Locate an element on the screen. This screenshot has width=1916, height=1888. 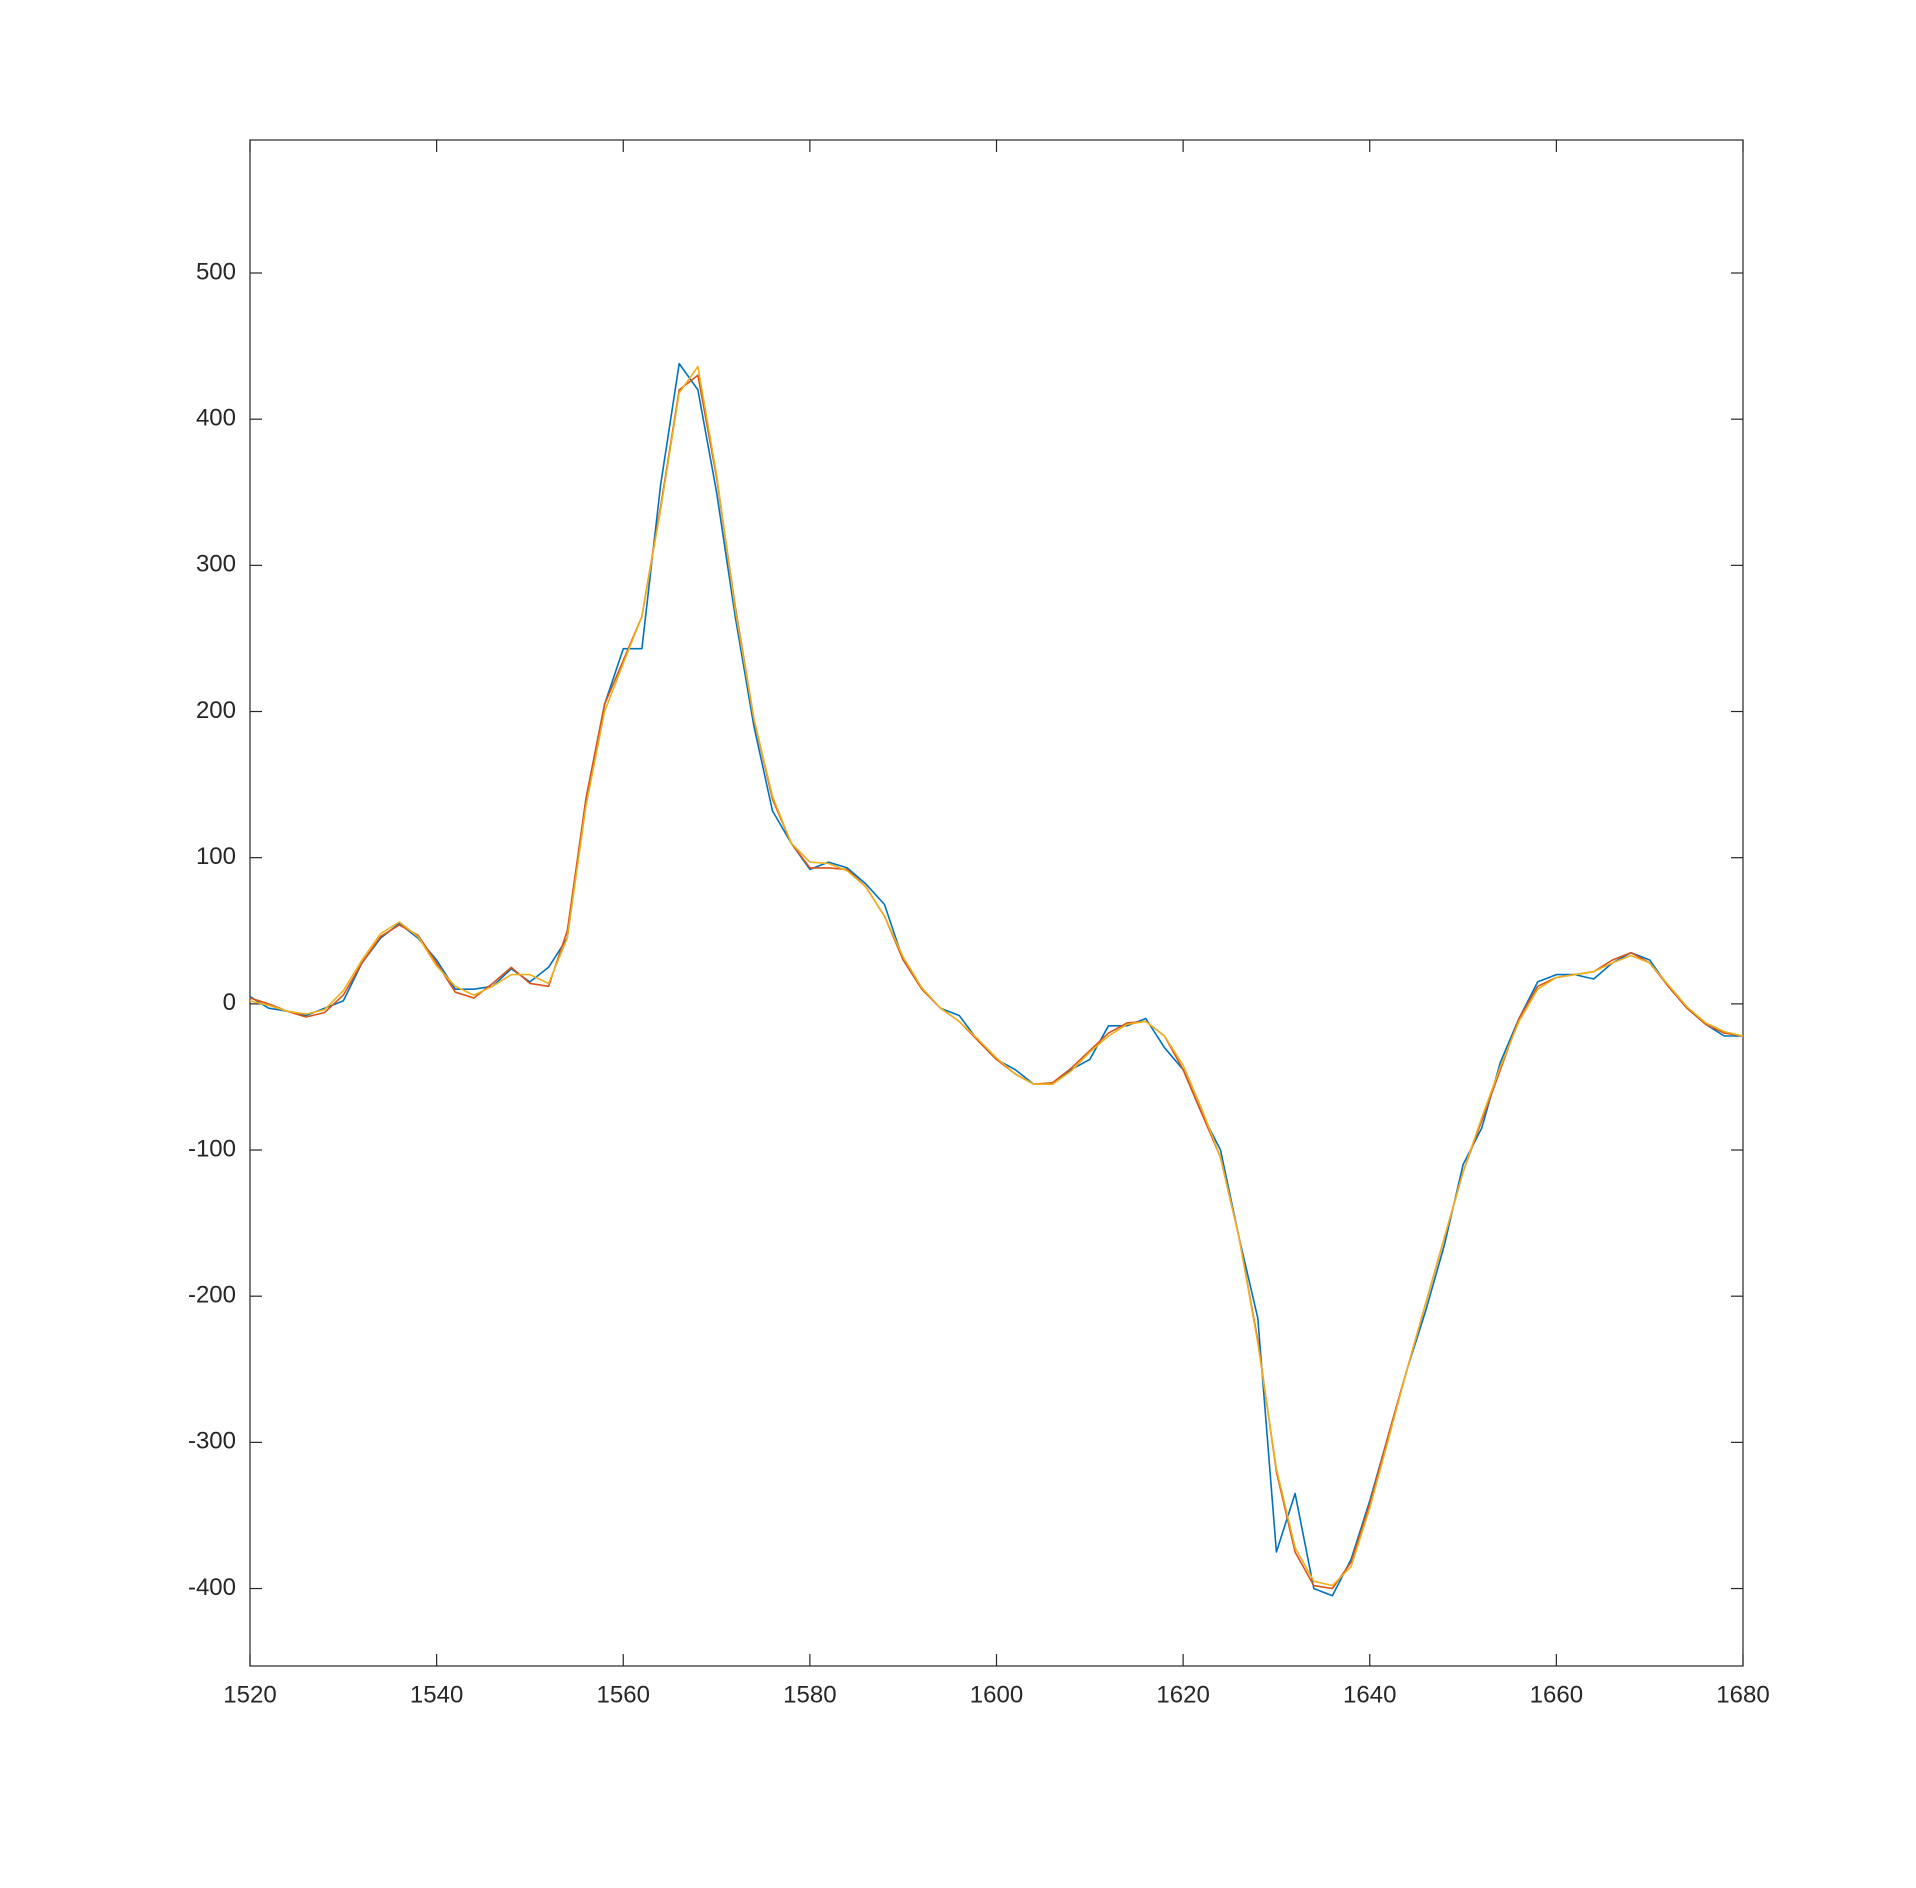
x-tick-label: 1560 is located at coordinates (623, 1694).